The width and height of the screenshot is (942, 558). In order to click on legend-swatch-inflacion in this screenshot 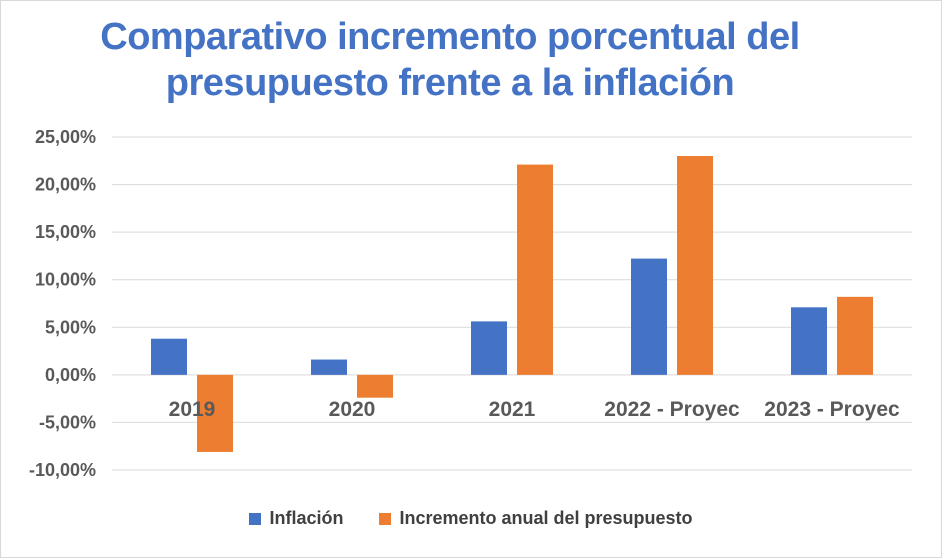, I will do `click(255, 518)`.